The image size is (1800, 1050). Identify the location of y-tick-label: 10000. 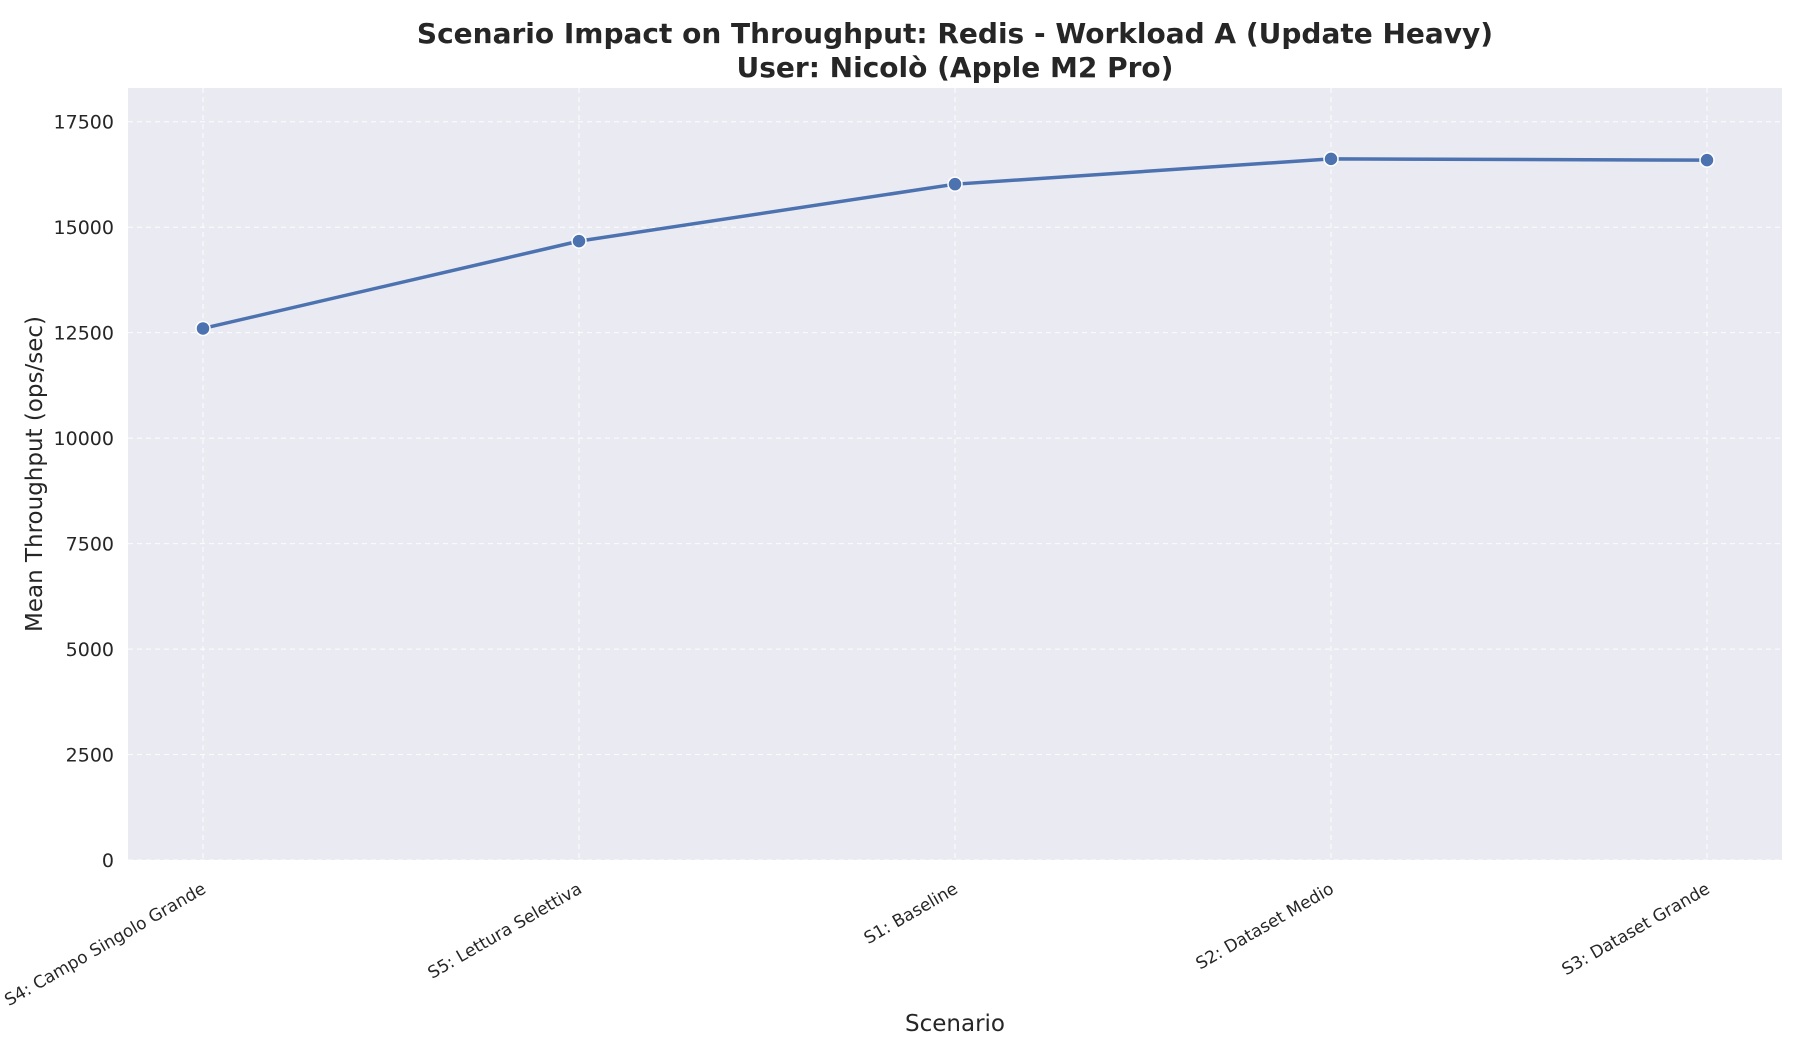
(84, 439).